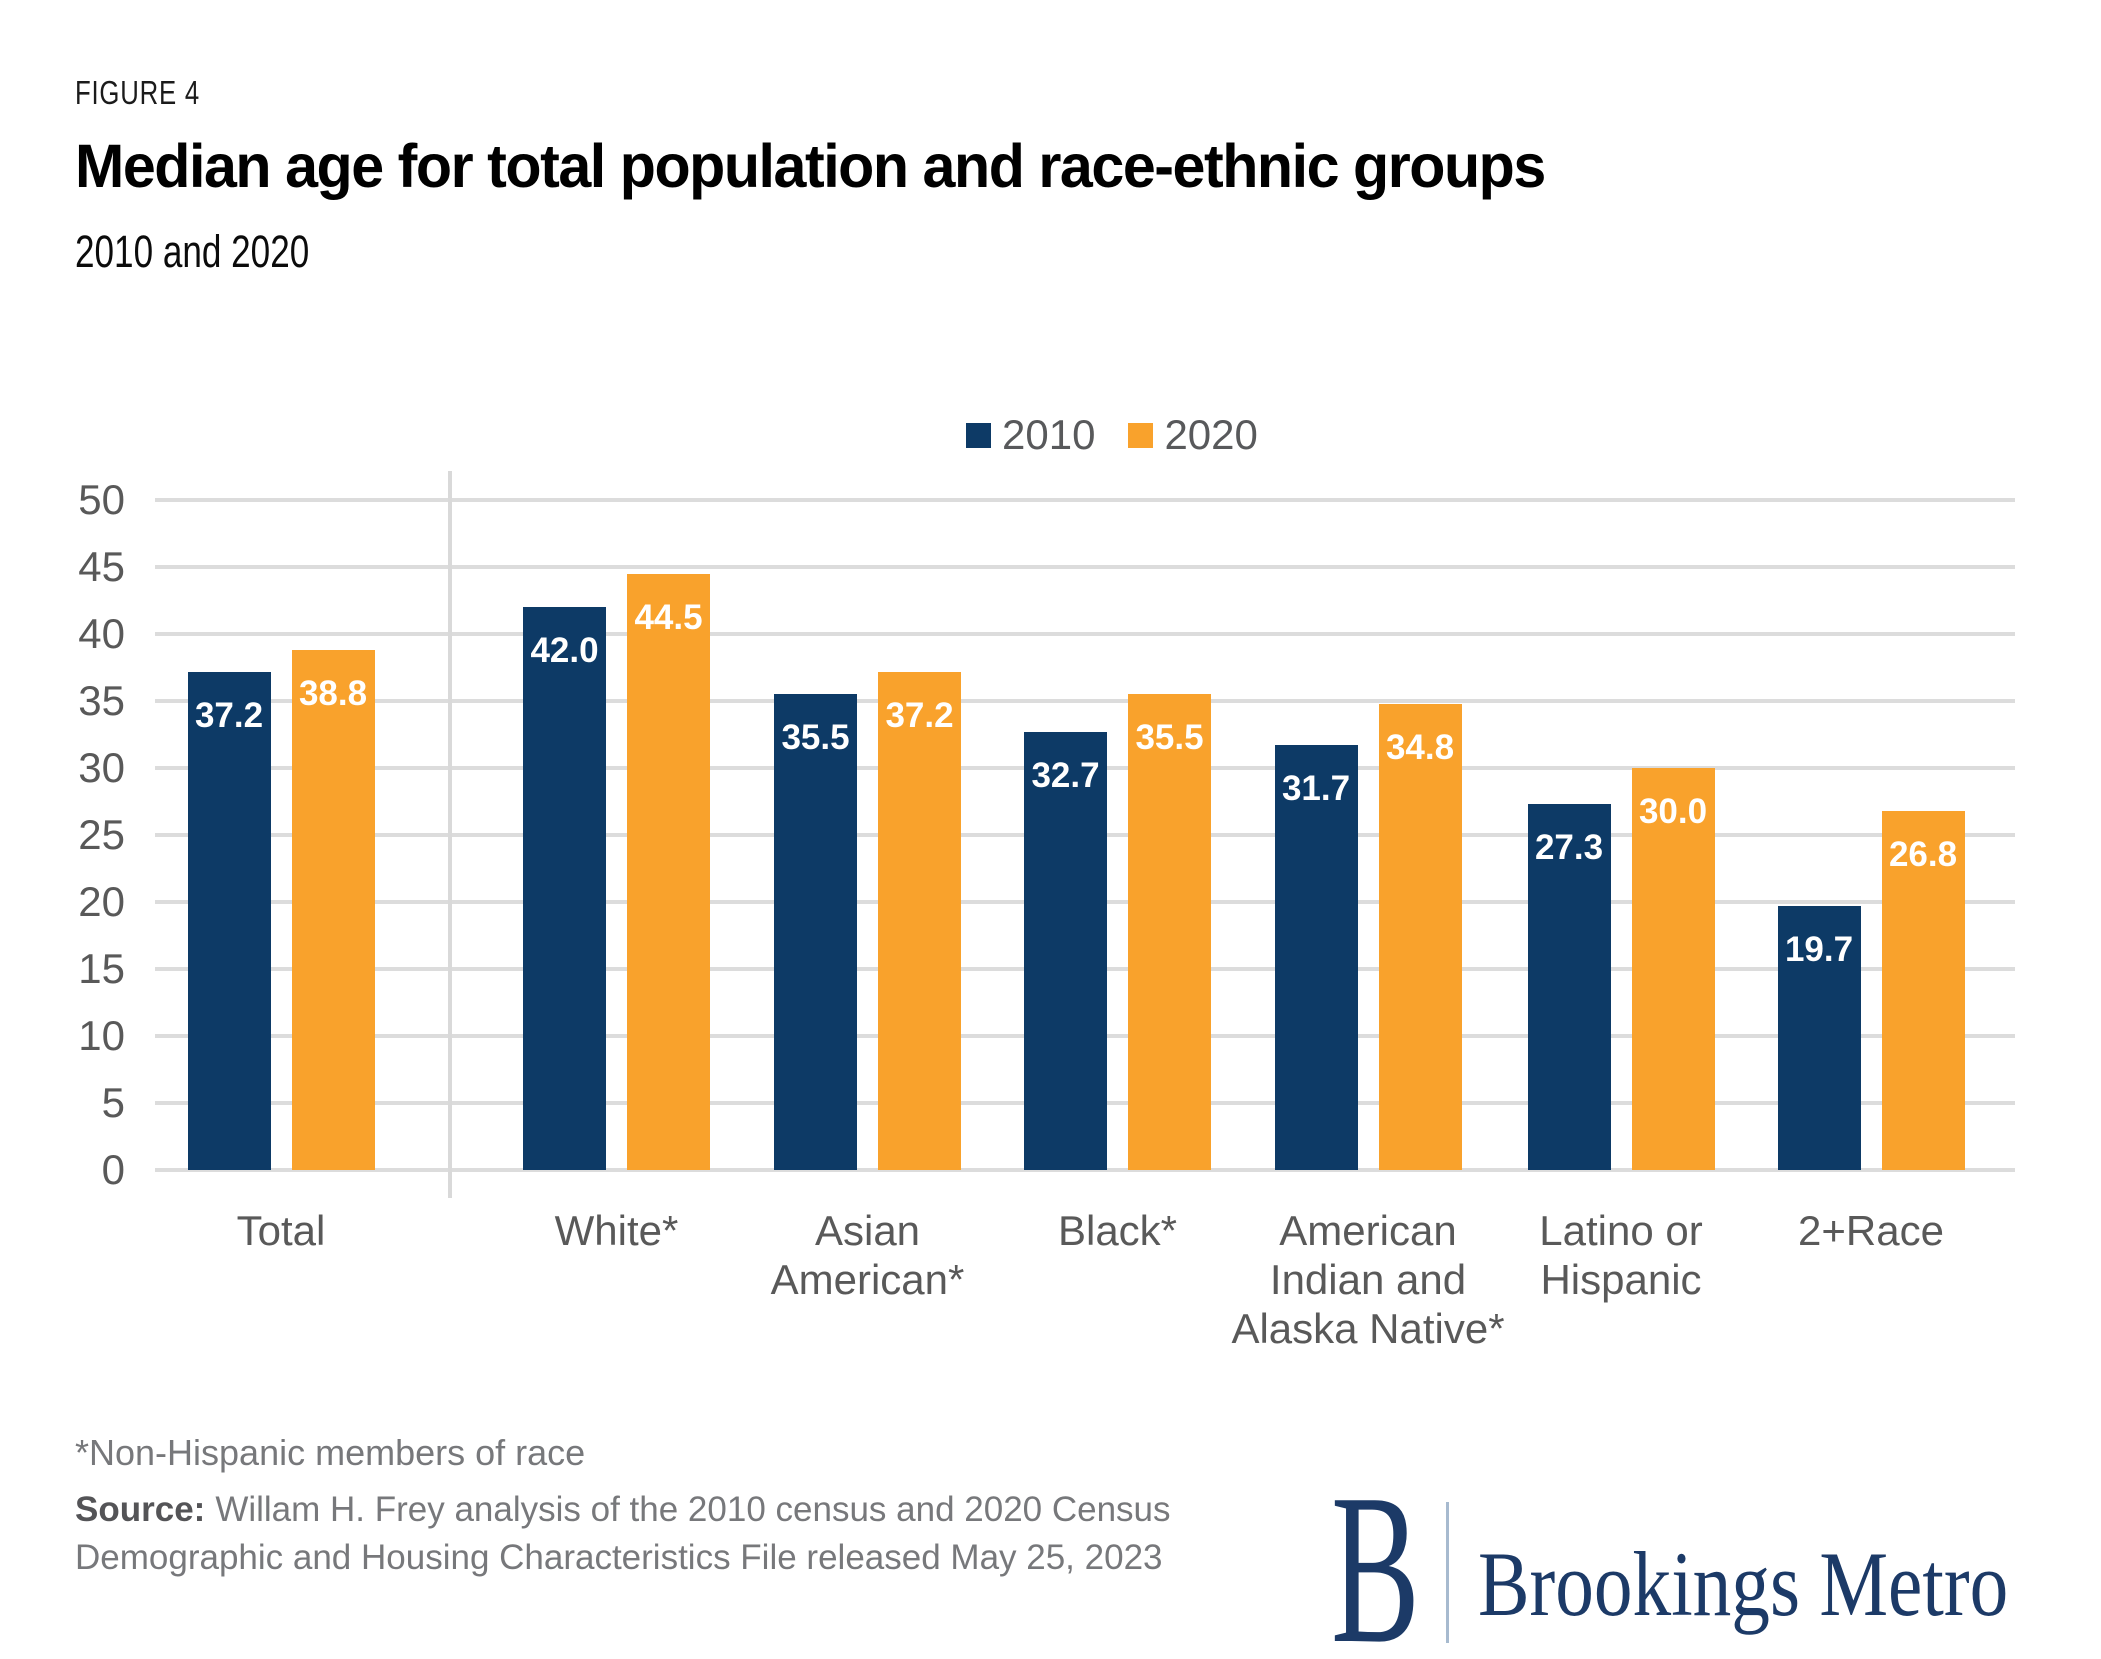 The height and width of the screenshot is (1659, 2101). What do you see at coordinates (333, 693) in the screenshot?
I see `bar-value-2020-total: 38.8` at bounding box center [333, 693].